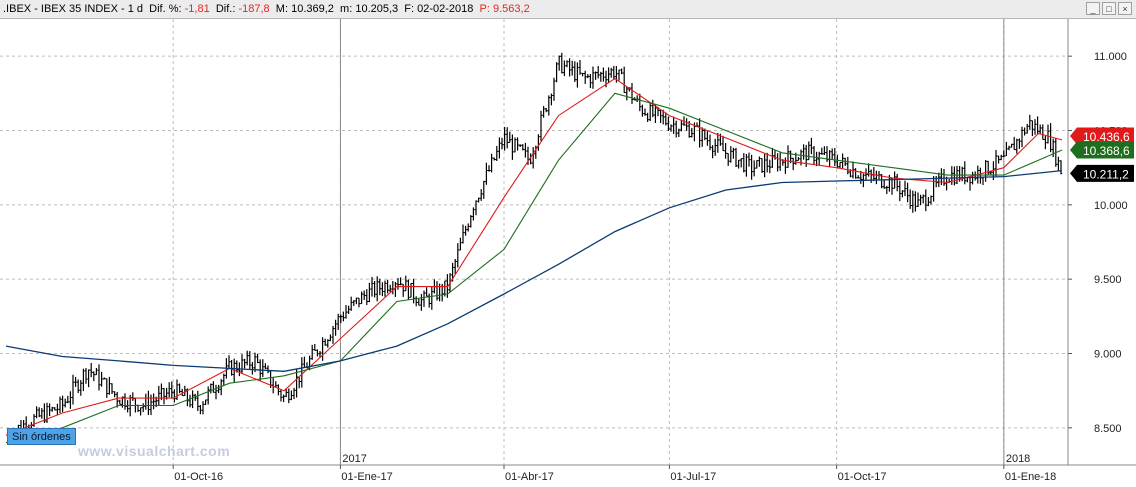 This screenshot has width=1136, height=487. I want to click on minimize-button: _, so click(1093, 8).